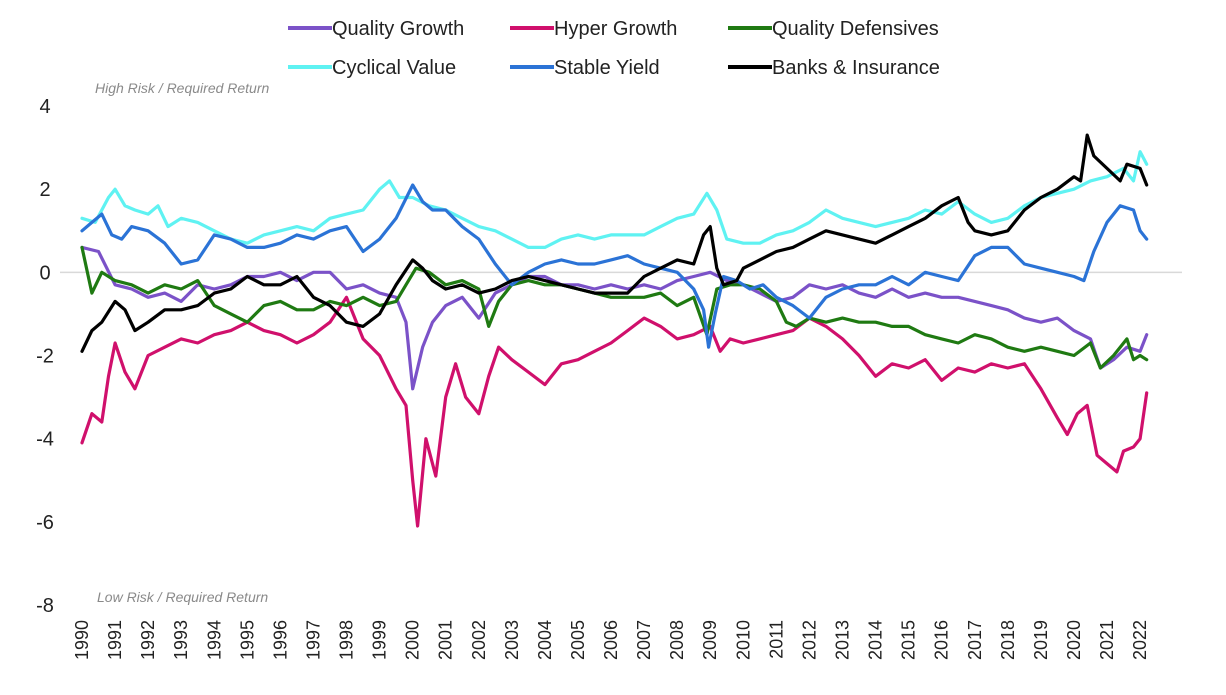  Describe the element at coordinates (1074, 640) in the screenshot. I see `x-tick-label: 2020` at that location.